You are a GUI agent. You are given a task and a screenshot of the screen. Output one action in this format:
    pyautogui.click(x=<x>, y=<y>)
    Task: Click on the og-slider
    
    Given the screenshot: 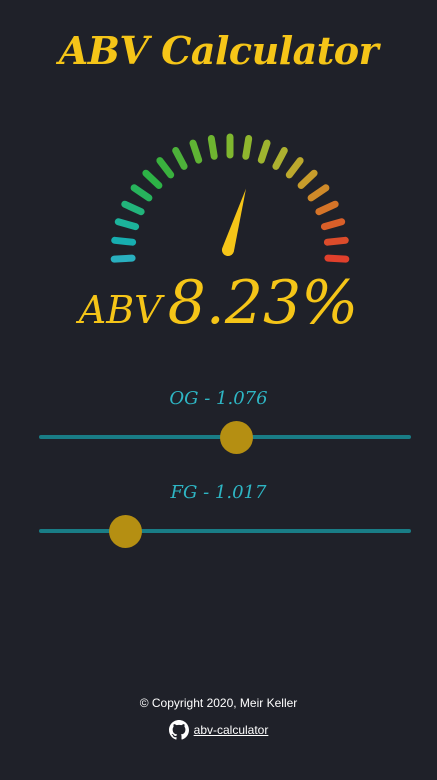 What is the action you would take?
    pyautogui.click(x=225, y=437)
    